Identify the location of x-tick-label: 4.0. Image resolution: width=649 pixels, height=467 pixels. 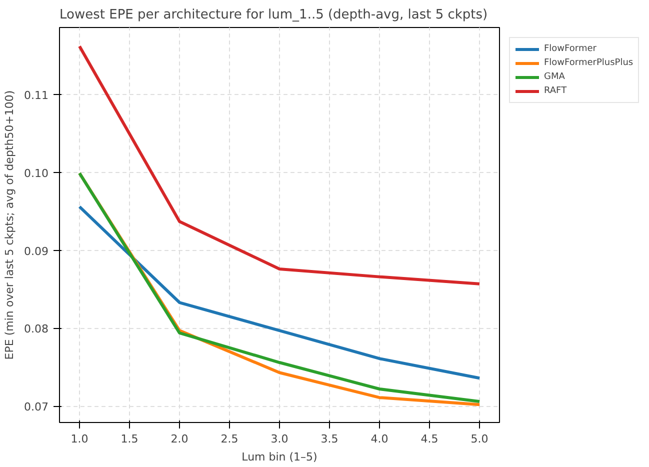
(379, 439).